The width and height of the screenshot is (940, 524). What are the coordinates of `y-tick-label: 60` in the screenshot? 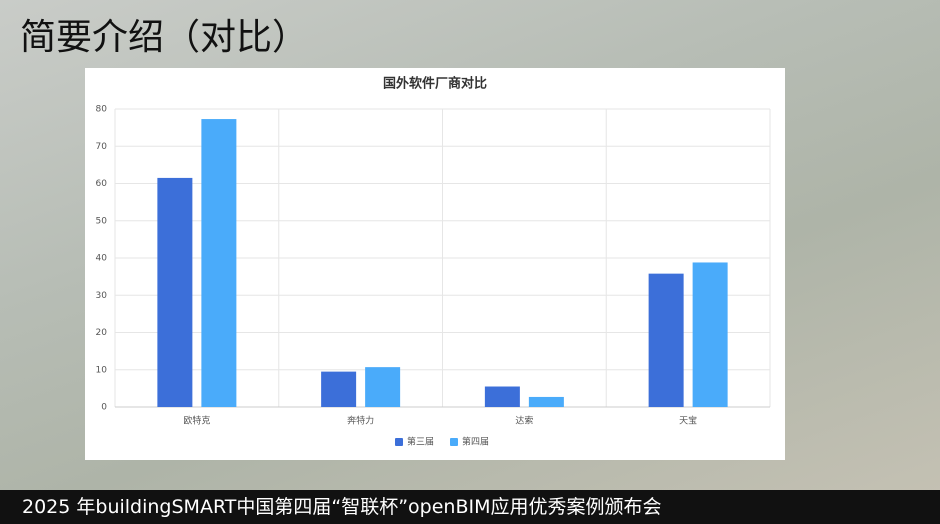 It's located at (102, 184).